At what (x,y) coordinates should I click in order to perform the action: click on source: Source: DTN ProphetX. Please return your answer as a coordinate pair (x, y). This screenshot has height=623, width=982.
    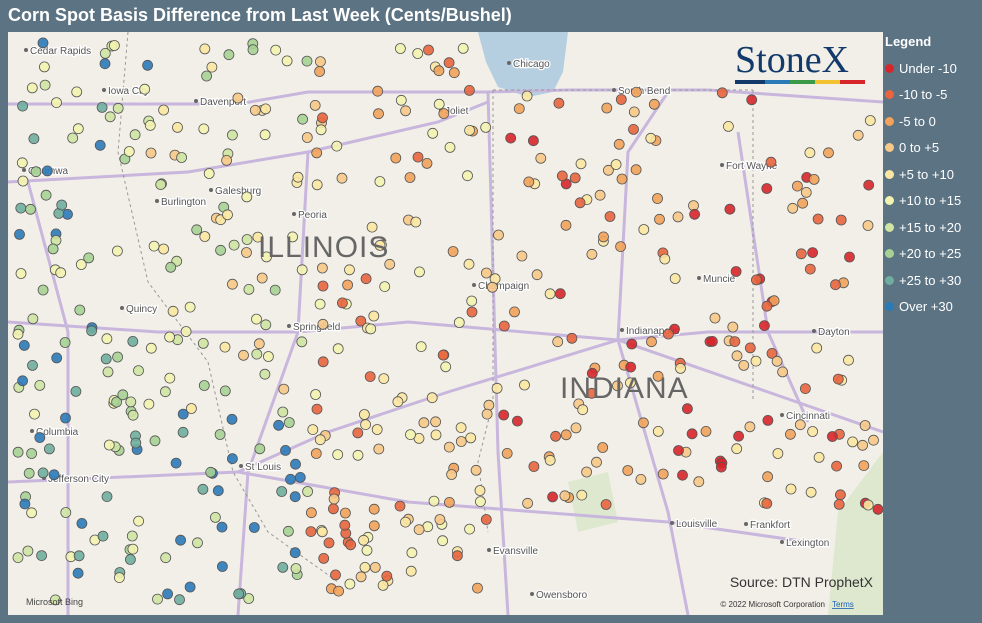
    Looking at the image, I should click on (802, 582).